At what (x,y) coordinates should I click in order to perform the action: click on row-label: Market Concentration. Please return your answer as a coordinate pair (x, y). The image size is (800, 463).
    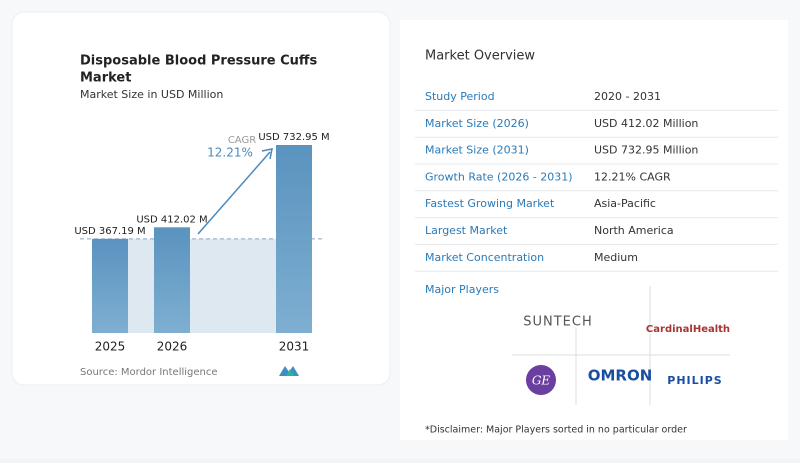
    Looking at the image, I should click on (484, 257).